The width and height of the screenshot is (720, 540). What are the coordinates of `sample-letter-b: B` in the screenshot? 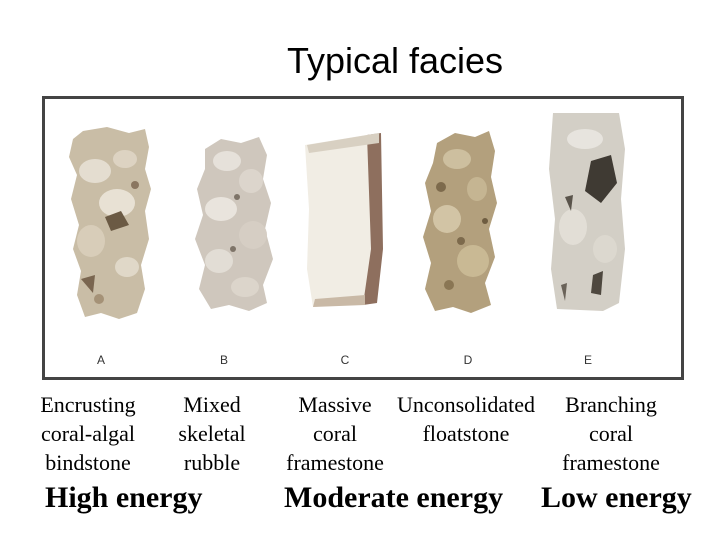 It's located at (224, 360).